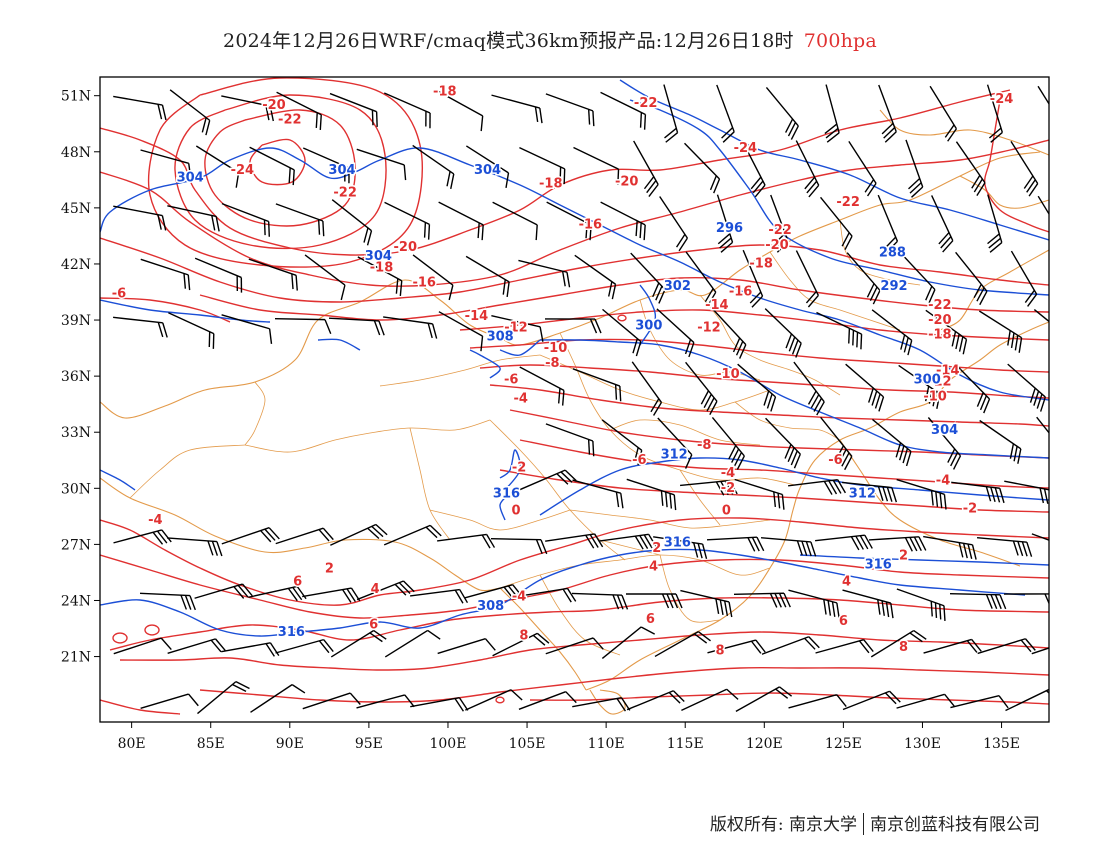 The image size is (1100, 850). I want to click on temperature-label: 0, so click(726, 510).